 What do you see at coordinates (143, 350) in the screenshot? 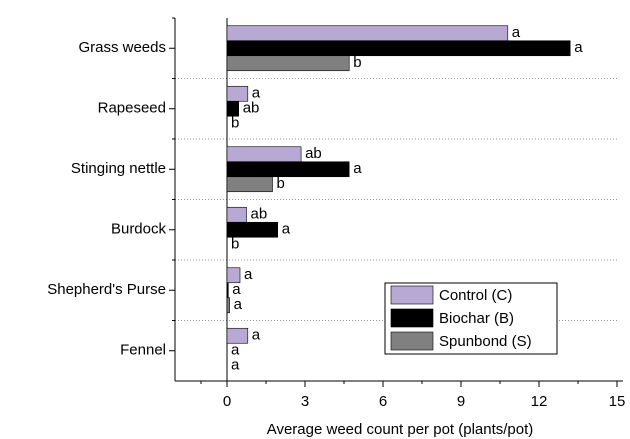
I see `y-tick-label: Fennel` at bounding box center [143, 350].